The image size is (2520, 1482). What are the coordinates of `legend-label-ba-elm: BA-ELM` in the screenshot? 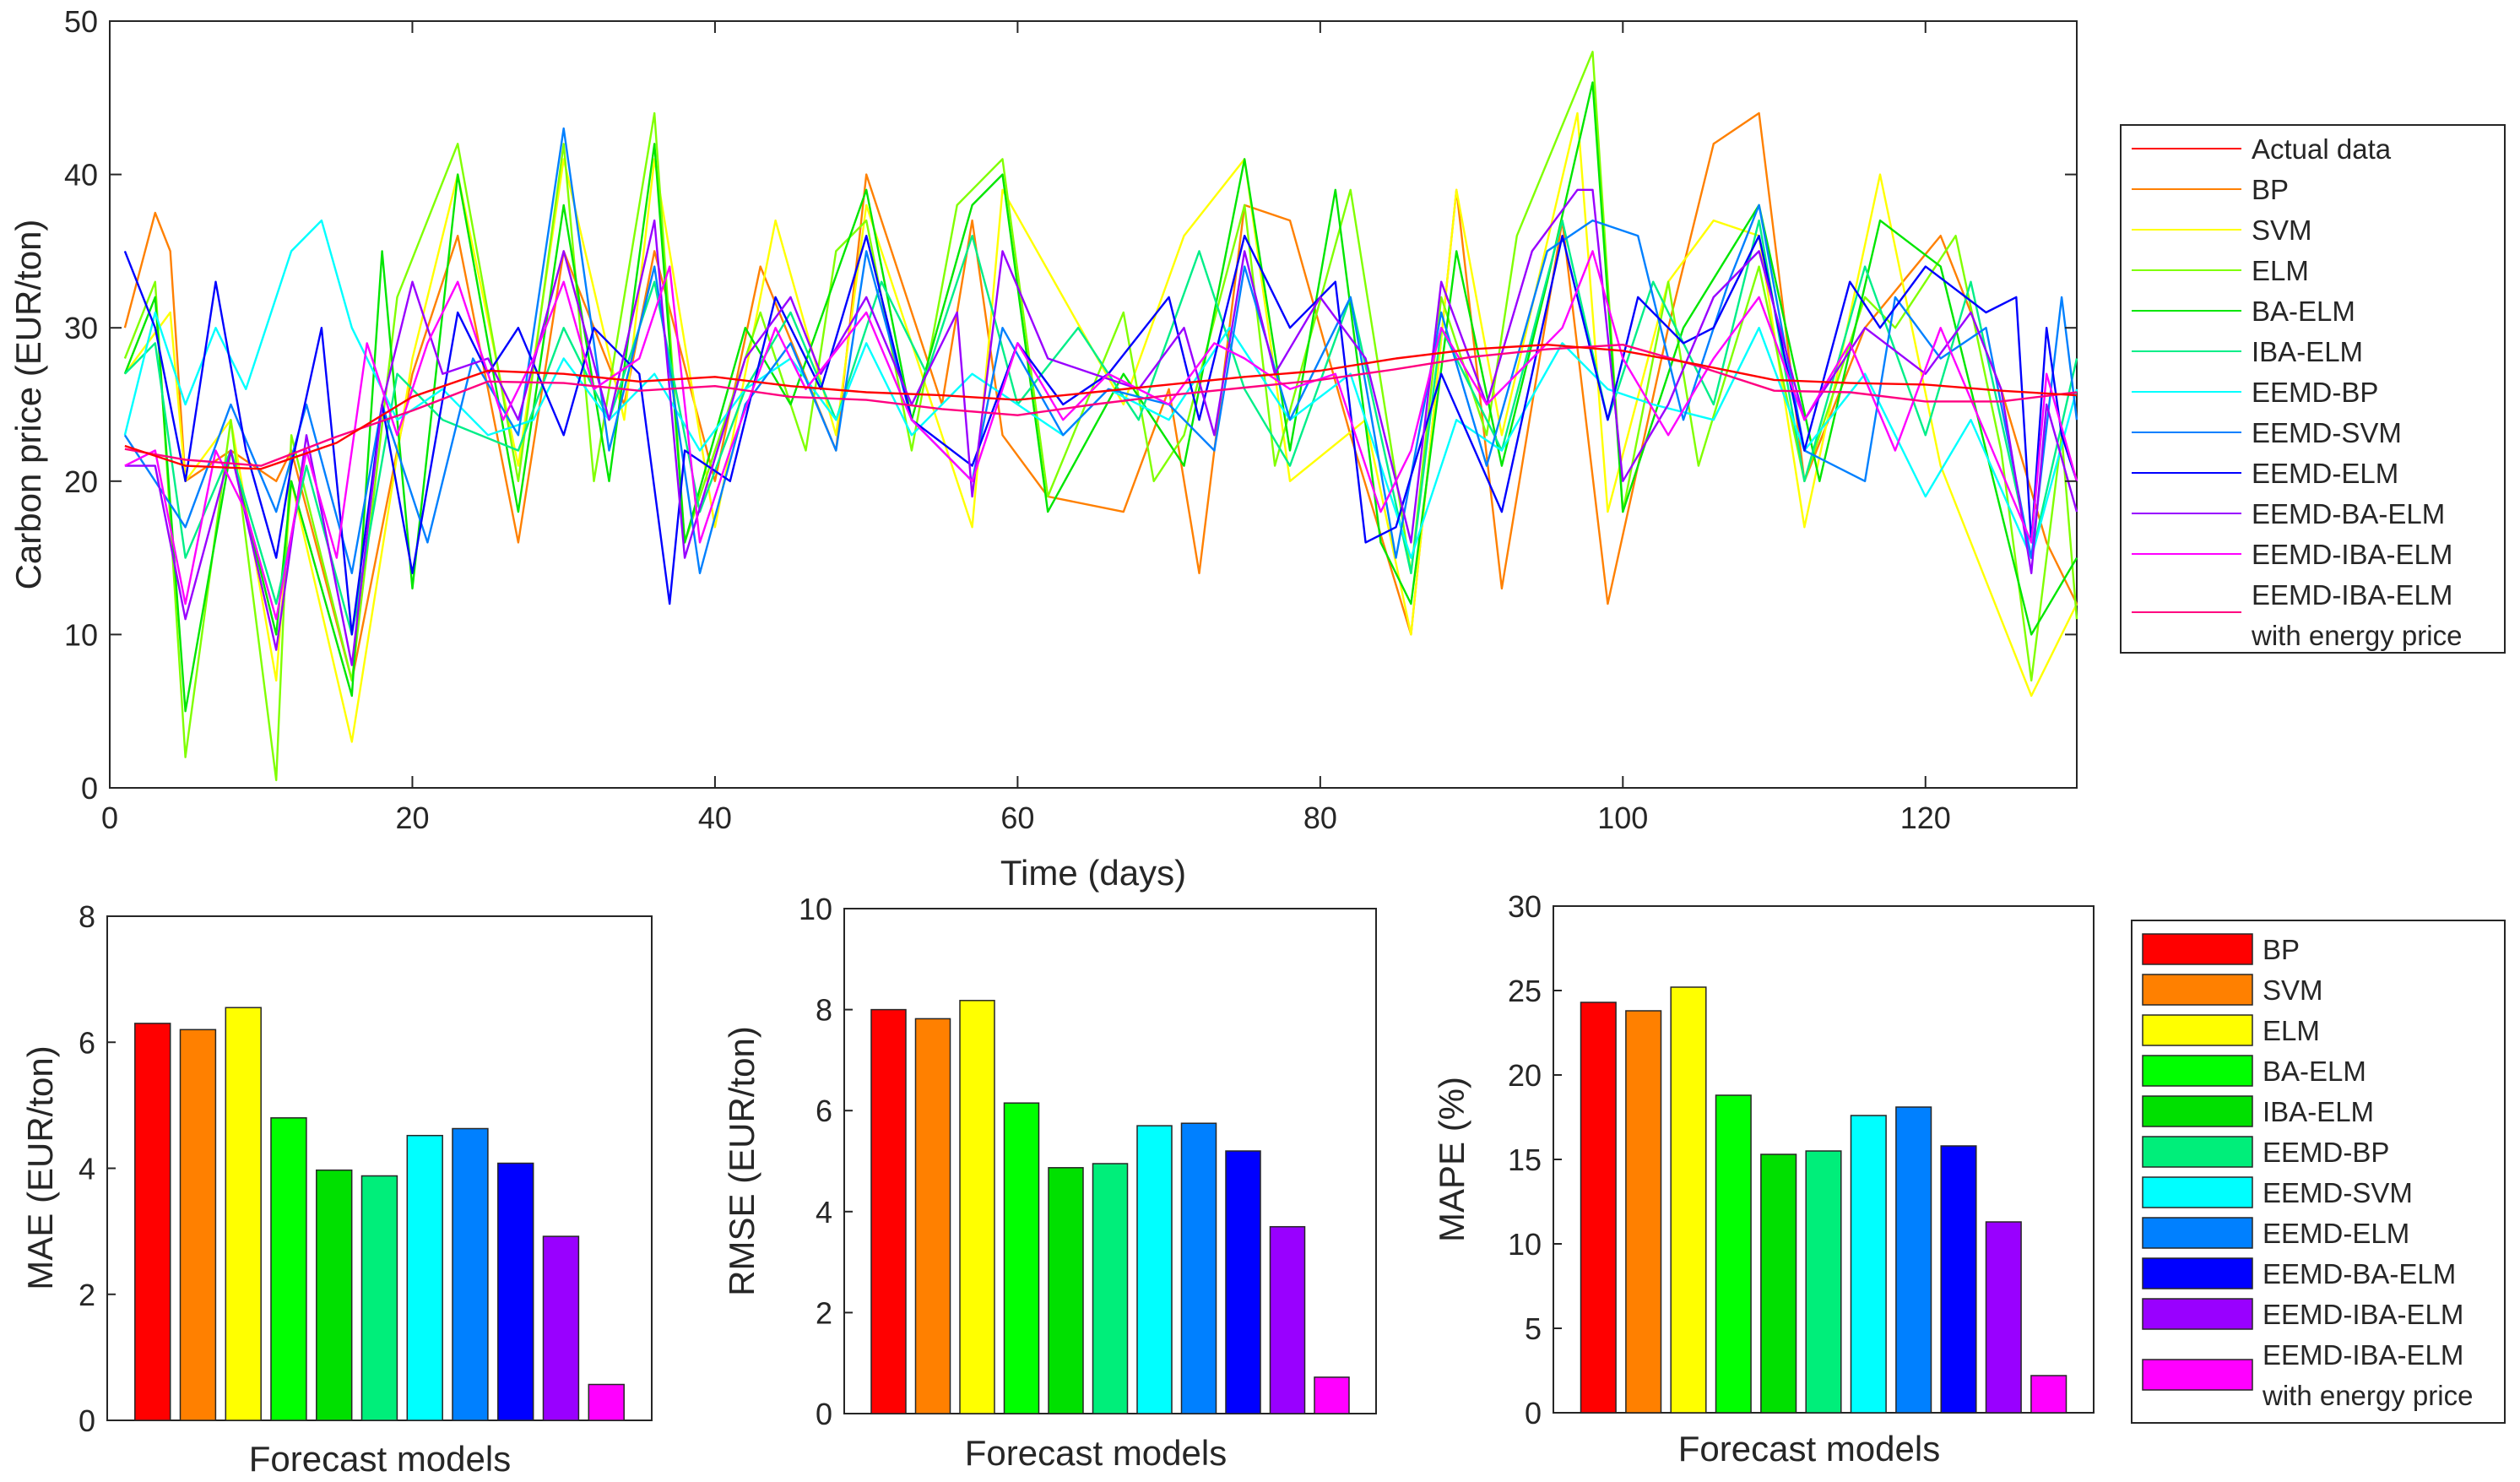 It's located at (2303, 311).